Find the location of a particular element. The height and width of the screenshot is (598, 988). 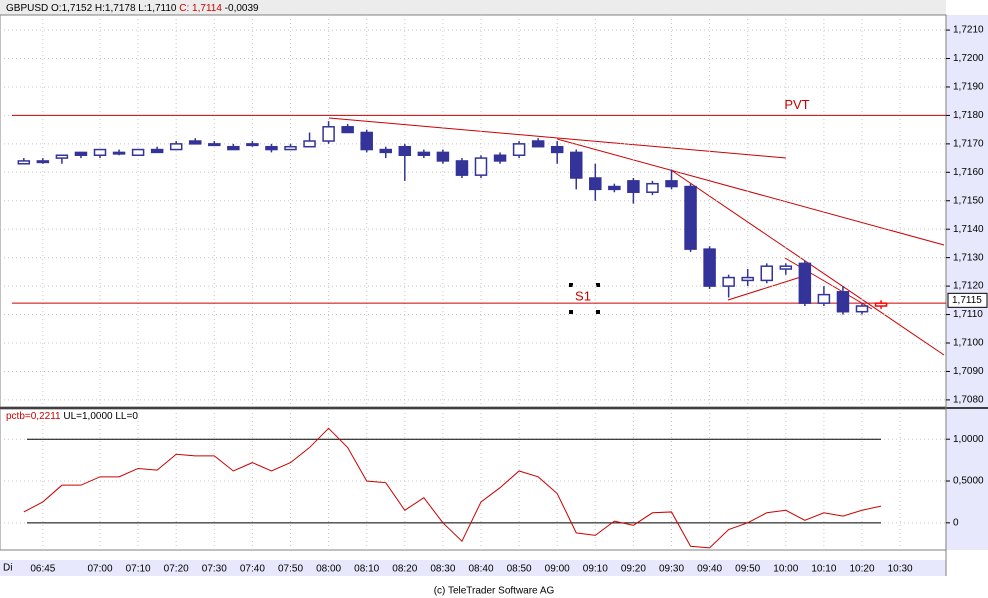

x-tick-label: 08:20 is located at coordinates (404, 569).